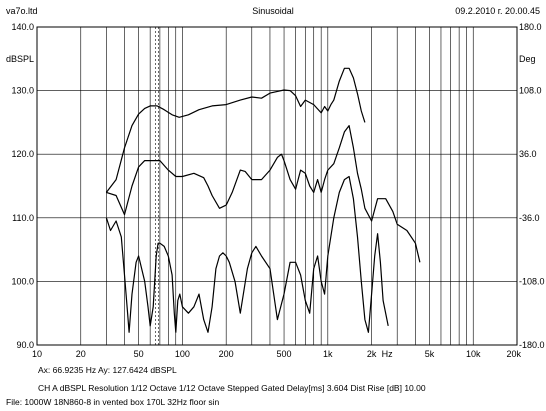 The width and height of the screenshot is (546, 411). What do you see at coordinates (22, 11) in the screenshot?
I see `company-label: va7o.ltd` at bounding box center [22, 11].